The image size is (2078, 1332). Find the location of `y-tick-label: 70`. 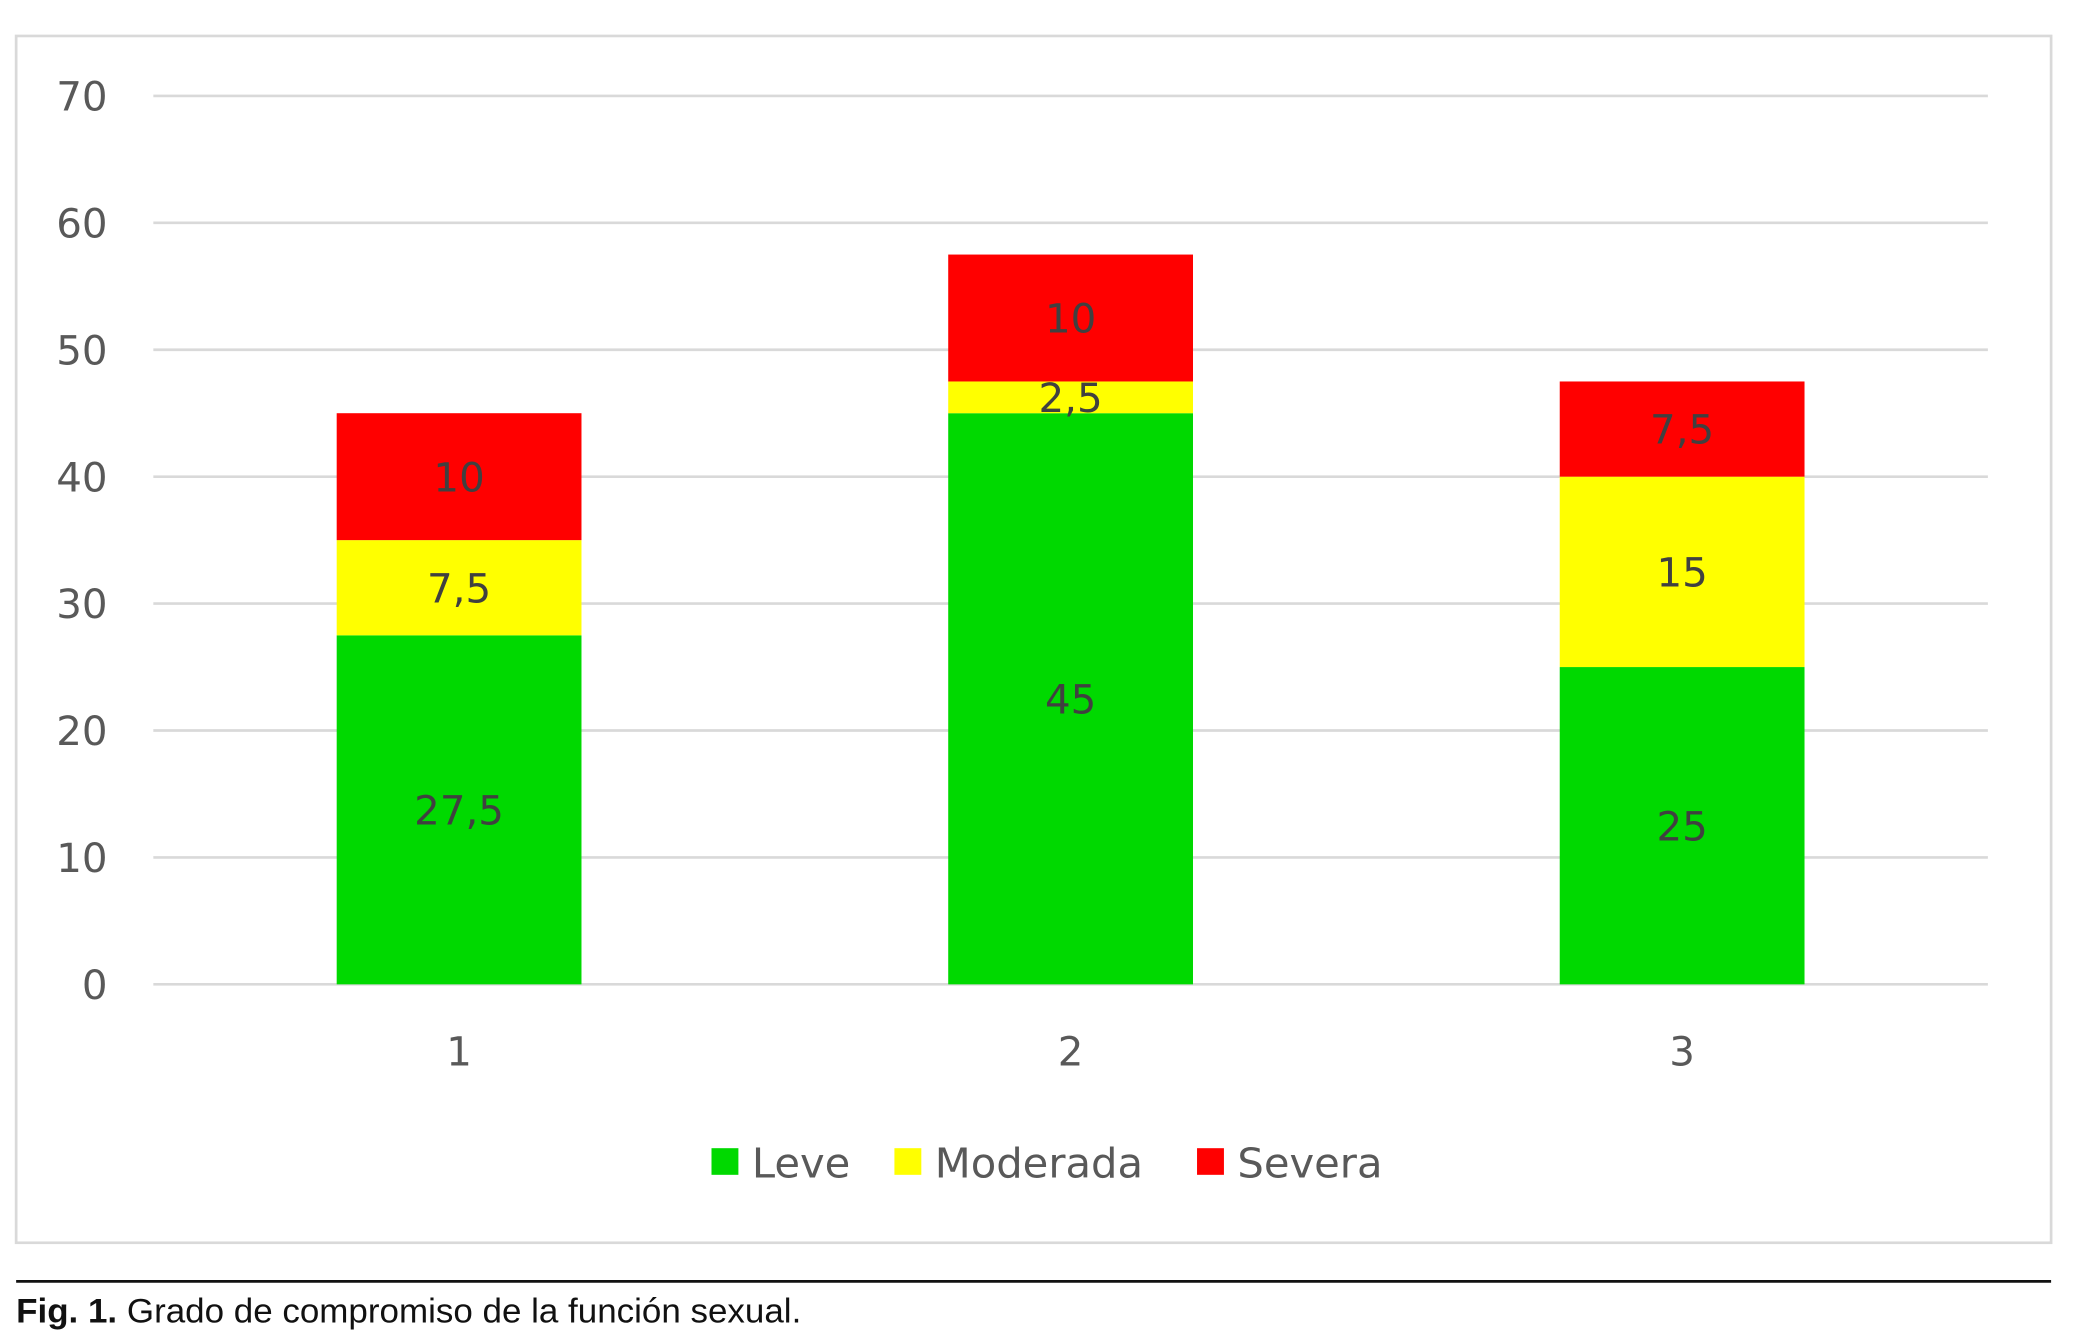

y-tick-label: 70 is located at coordinates (81, 98).